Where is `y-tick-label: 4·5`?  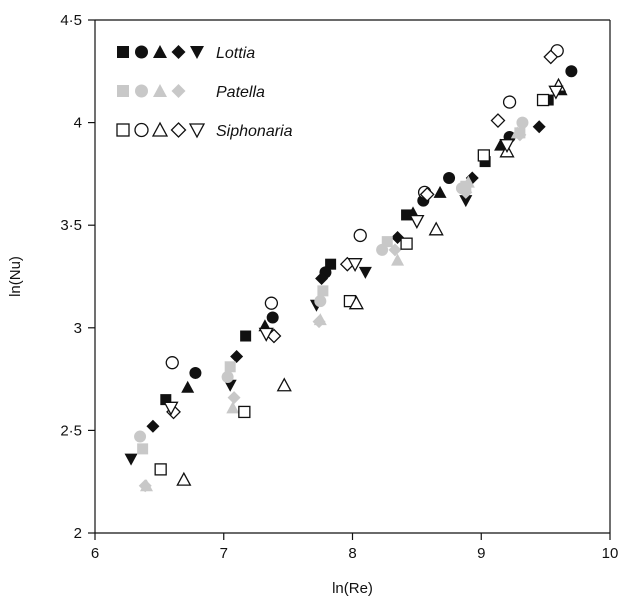 y-tick-label: 4·5 is located at coordinates (71, 20).